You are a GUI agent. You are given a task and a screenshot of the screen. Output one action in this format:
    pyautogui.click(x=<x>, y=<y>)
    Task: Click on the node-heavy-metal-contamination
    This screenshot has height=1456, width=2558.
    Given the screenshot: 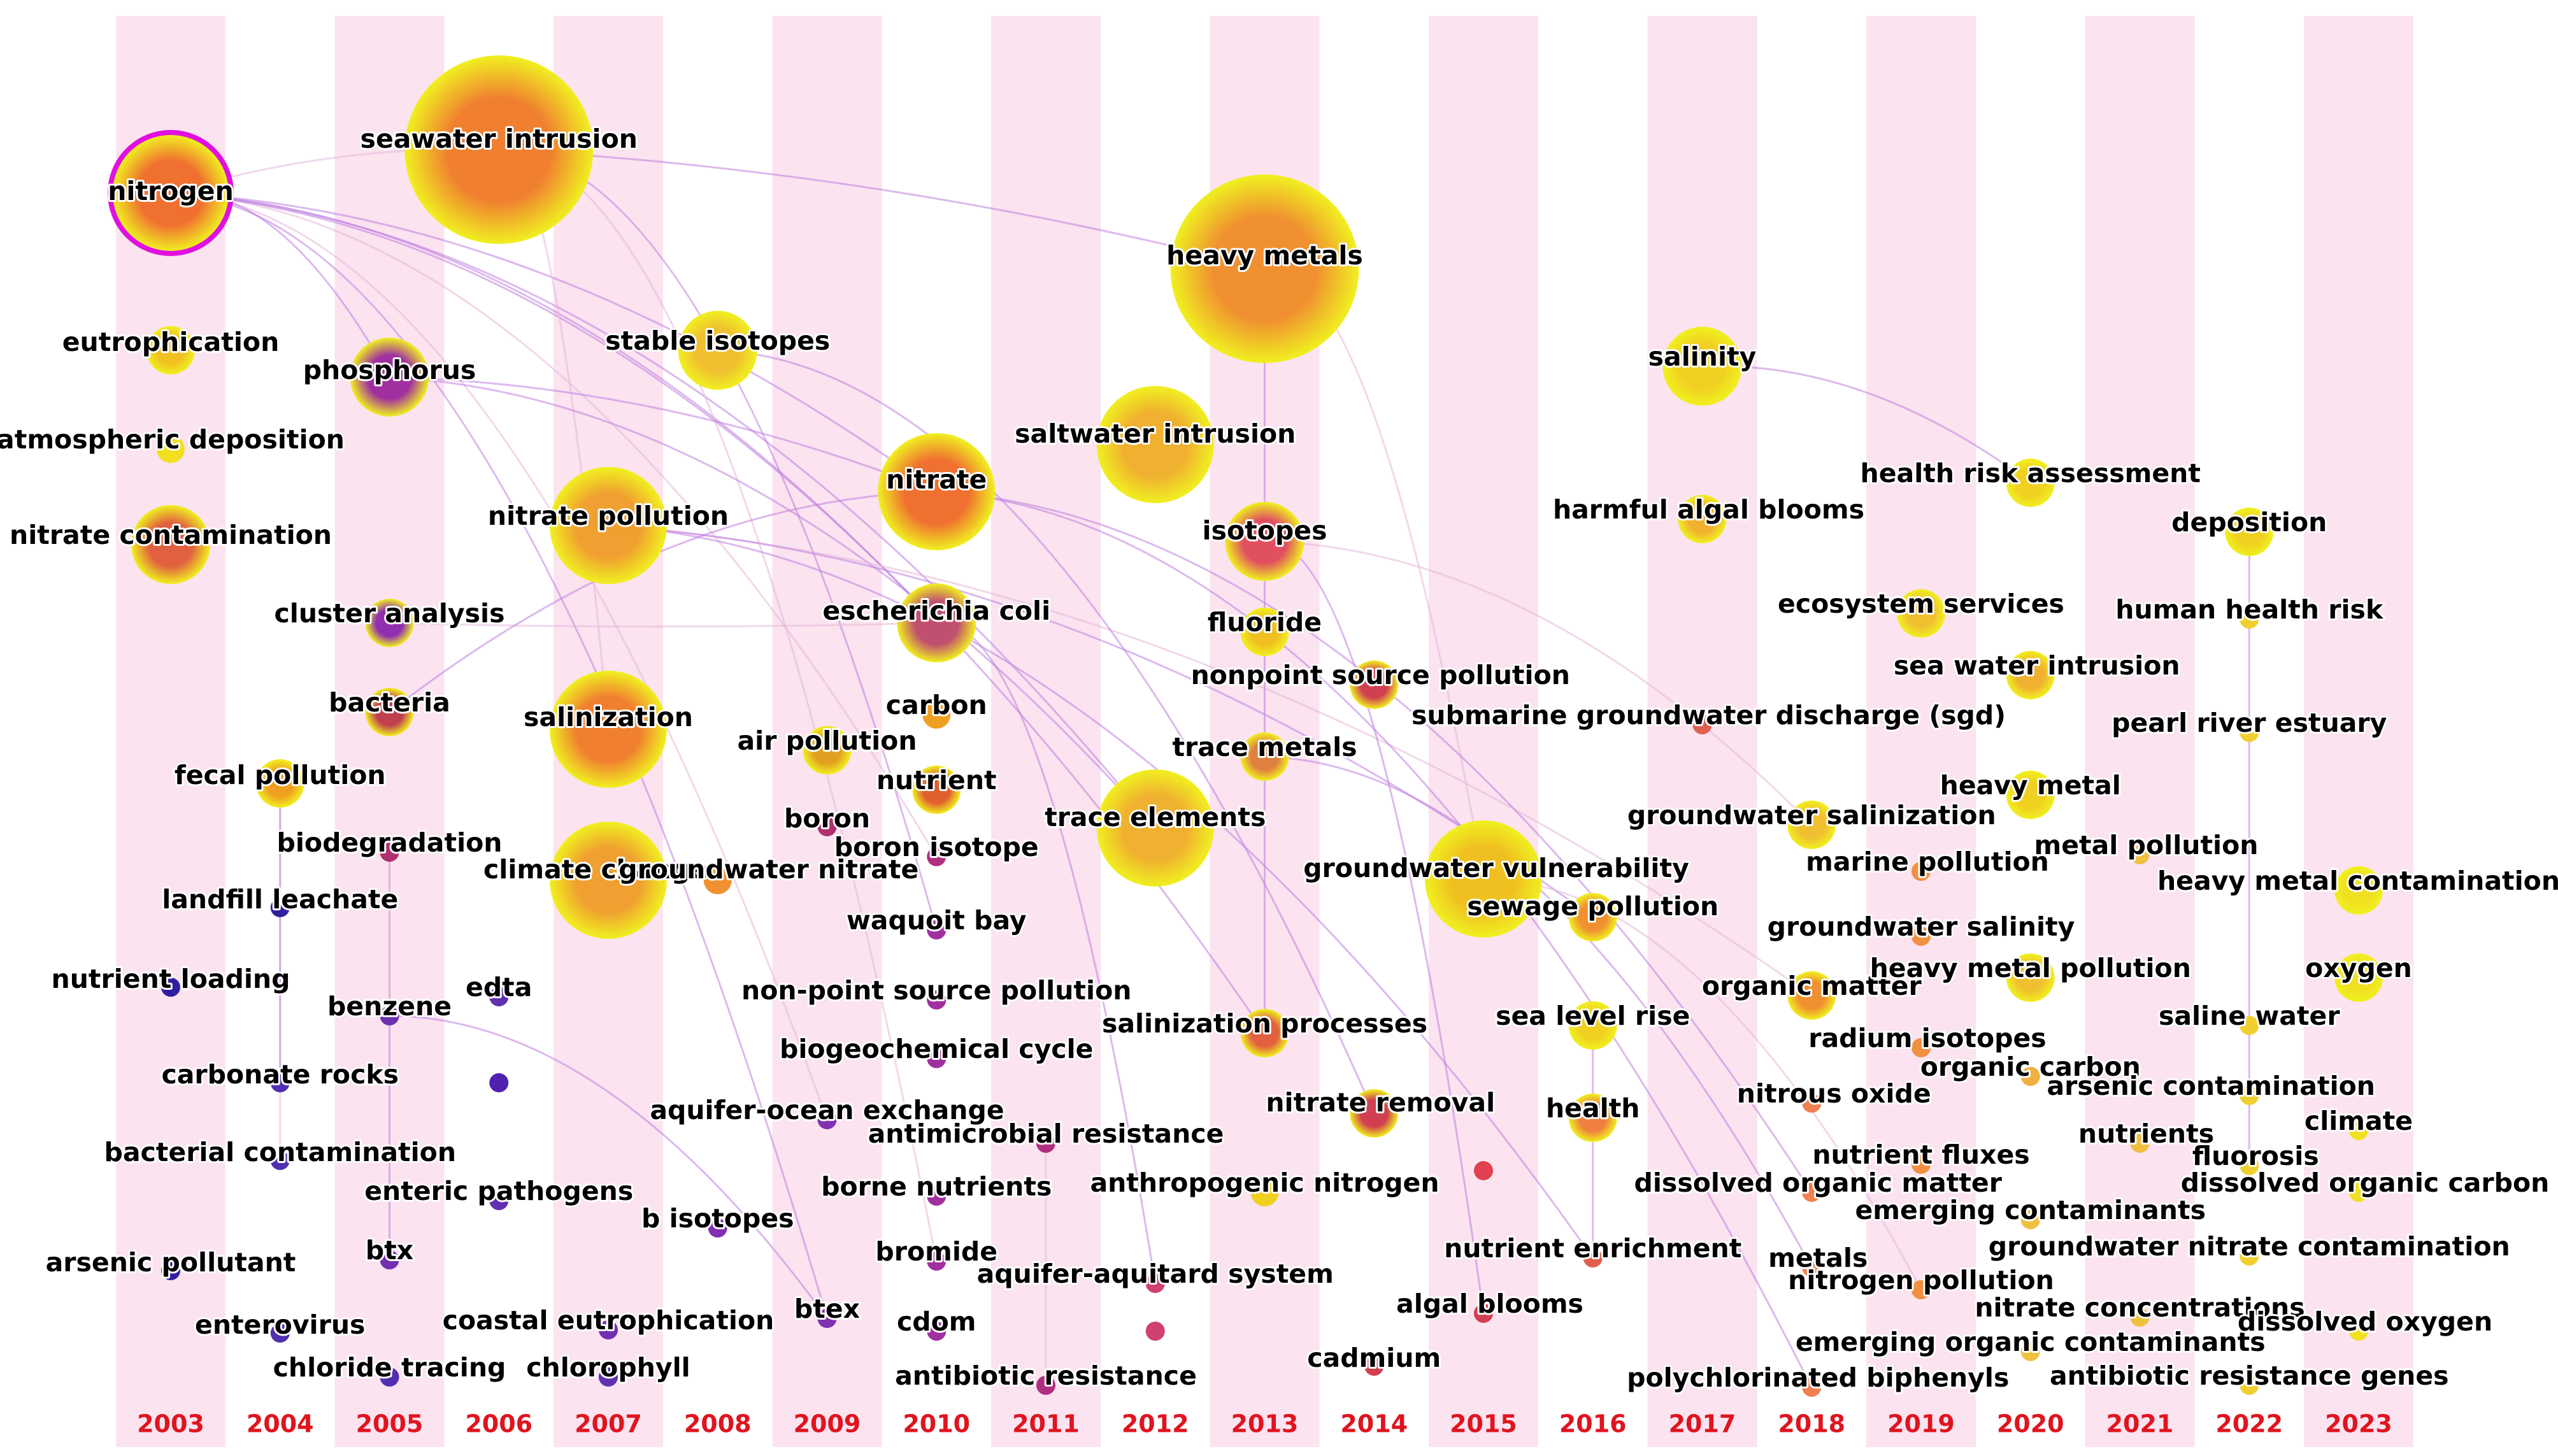 What is the action you would take?
    pyautogui.click(x=2358, y=890)
    